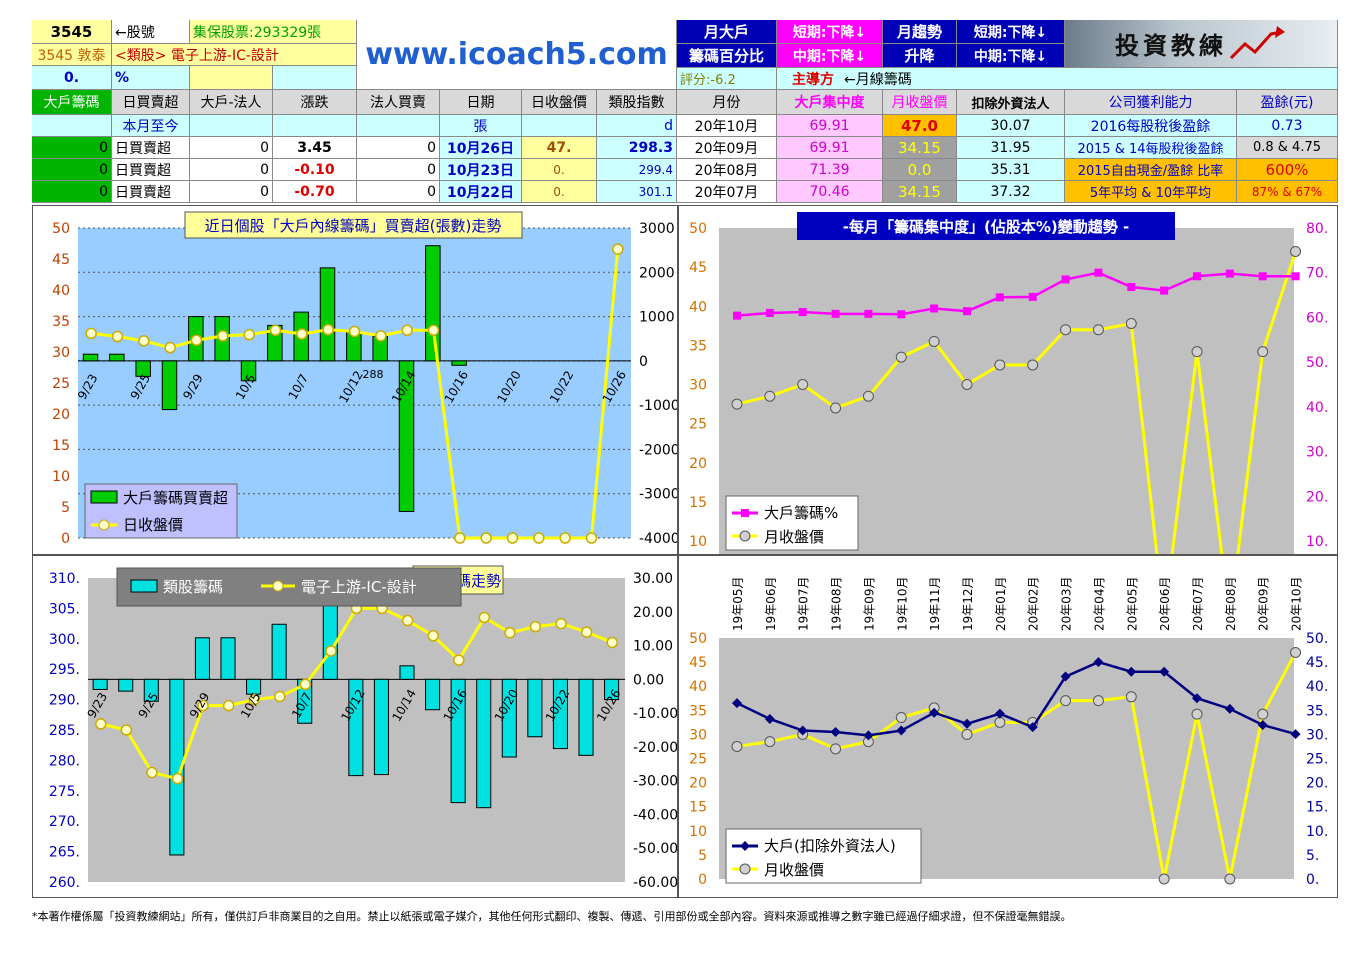 The height and width of the screenshot is (967, 1366). Describe the element at coordinates (655, 714) in the screenshot. I see `axis-tick-label: -10.00` at that location.